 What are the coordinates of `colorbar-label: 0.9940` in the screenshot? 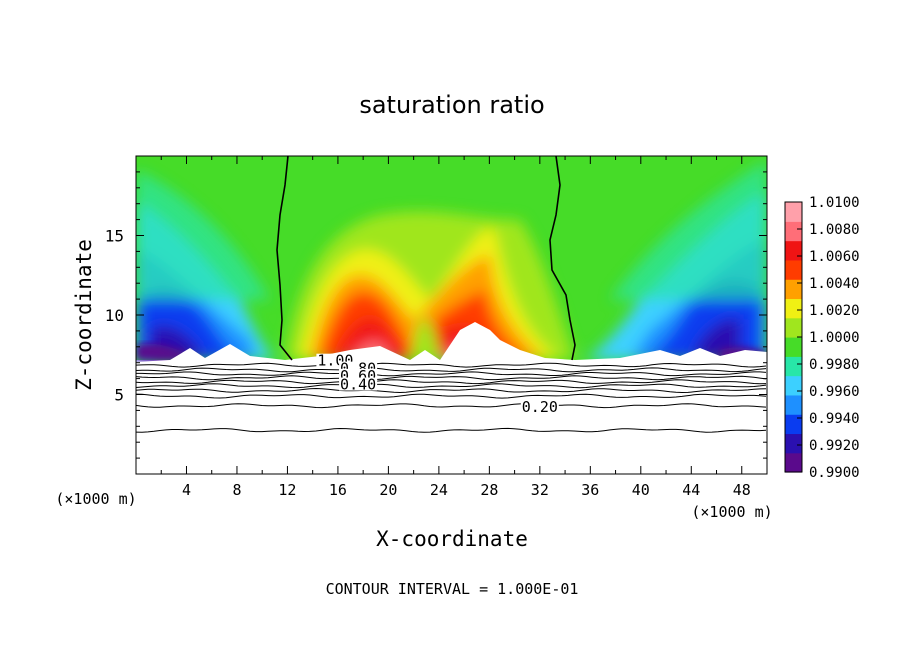 It's located at (834, 419).